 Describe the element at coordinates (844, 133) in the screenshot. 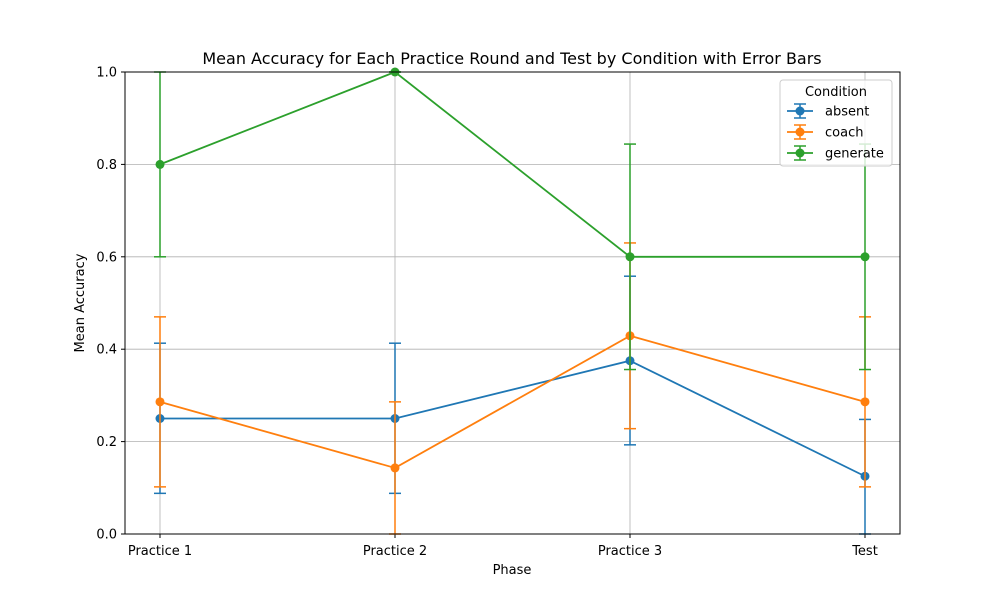

I see `legend-label: coach` at that location.